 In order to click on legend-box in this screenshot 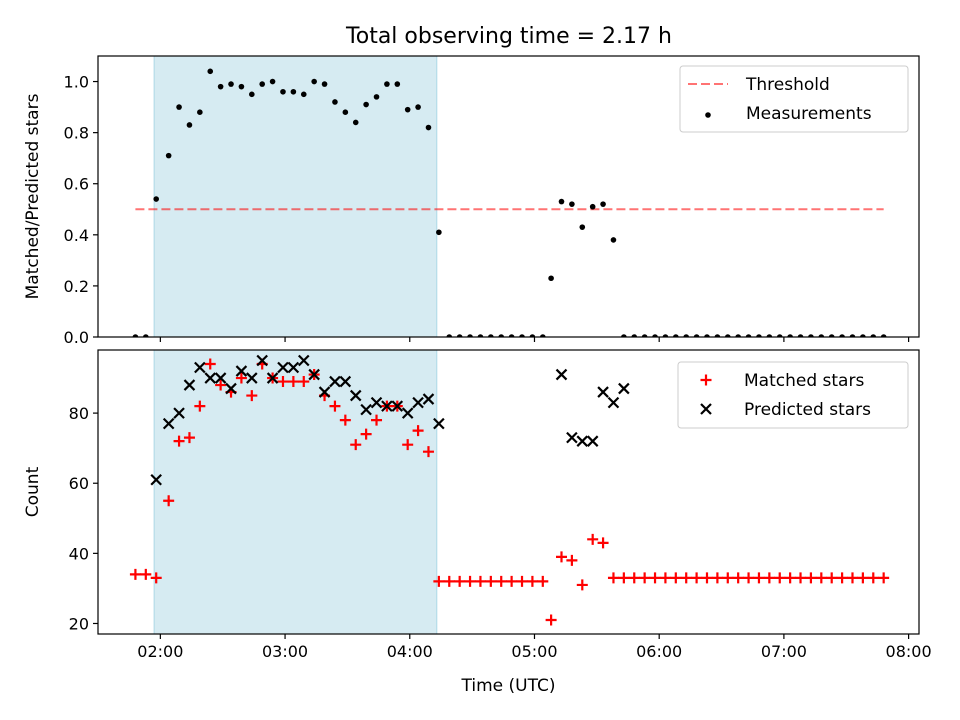, I will do `click(794, 99)`.